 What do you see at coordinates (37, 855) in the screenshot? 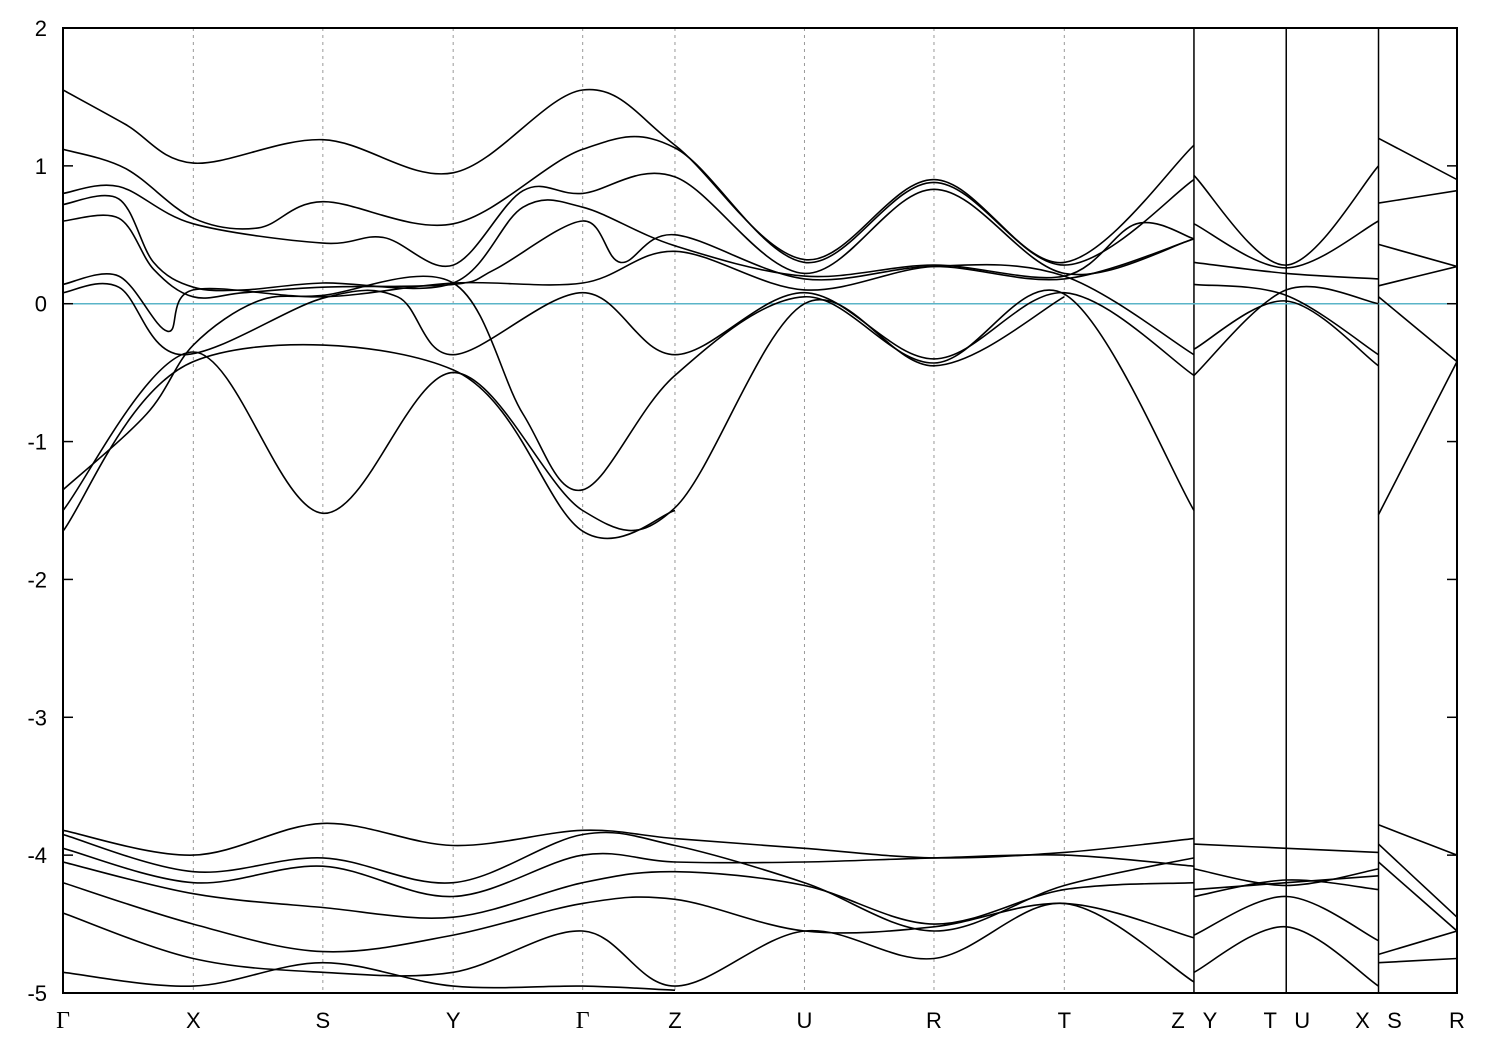
I see `y-tick-label: -4` at bounding box center [37, 855].